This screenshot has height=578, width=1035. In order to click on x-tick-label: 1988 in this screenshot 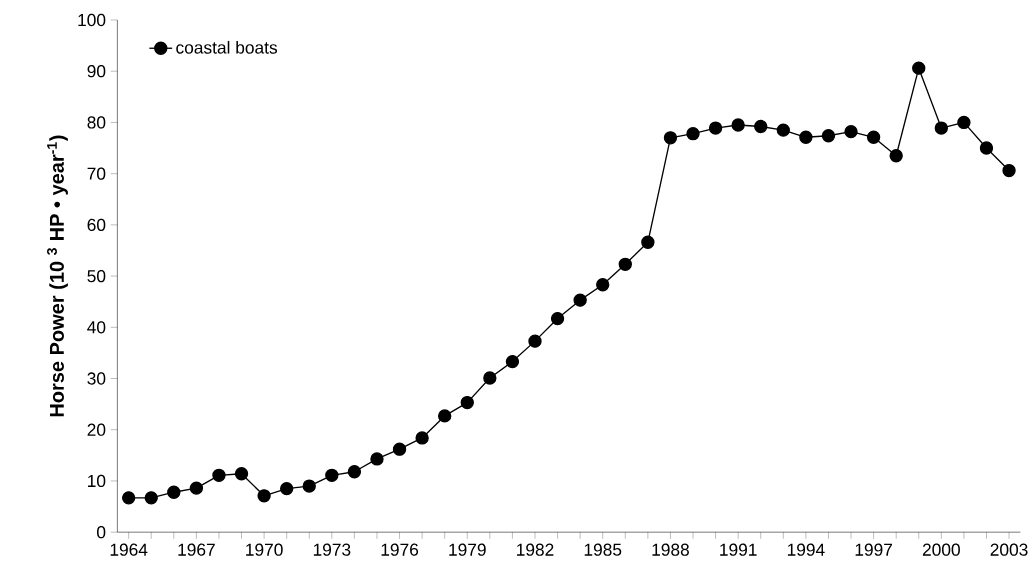, I will do `click(670, 550)`.